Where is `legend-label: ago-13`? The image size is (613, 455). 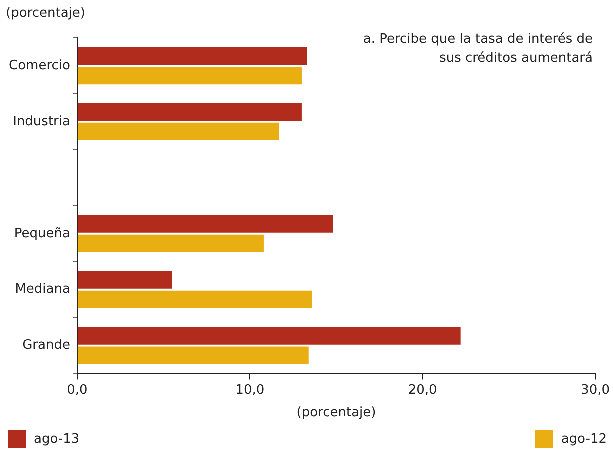
legend-label: ago-13 is located at coordinates (57, 439).